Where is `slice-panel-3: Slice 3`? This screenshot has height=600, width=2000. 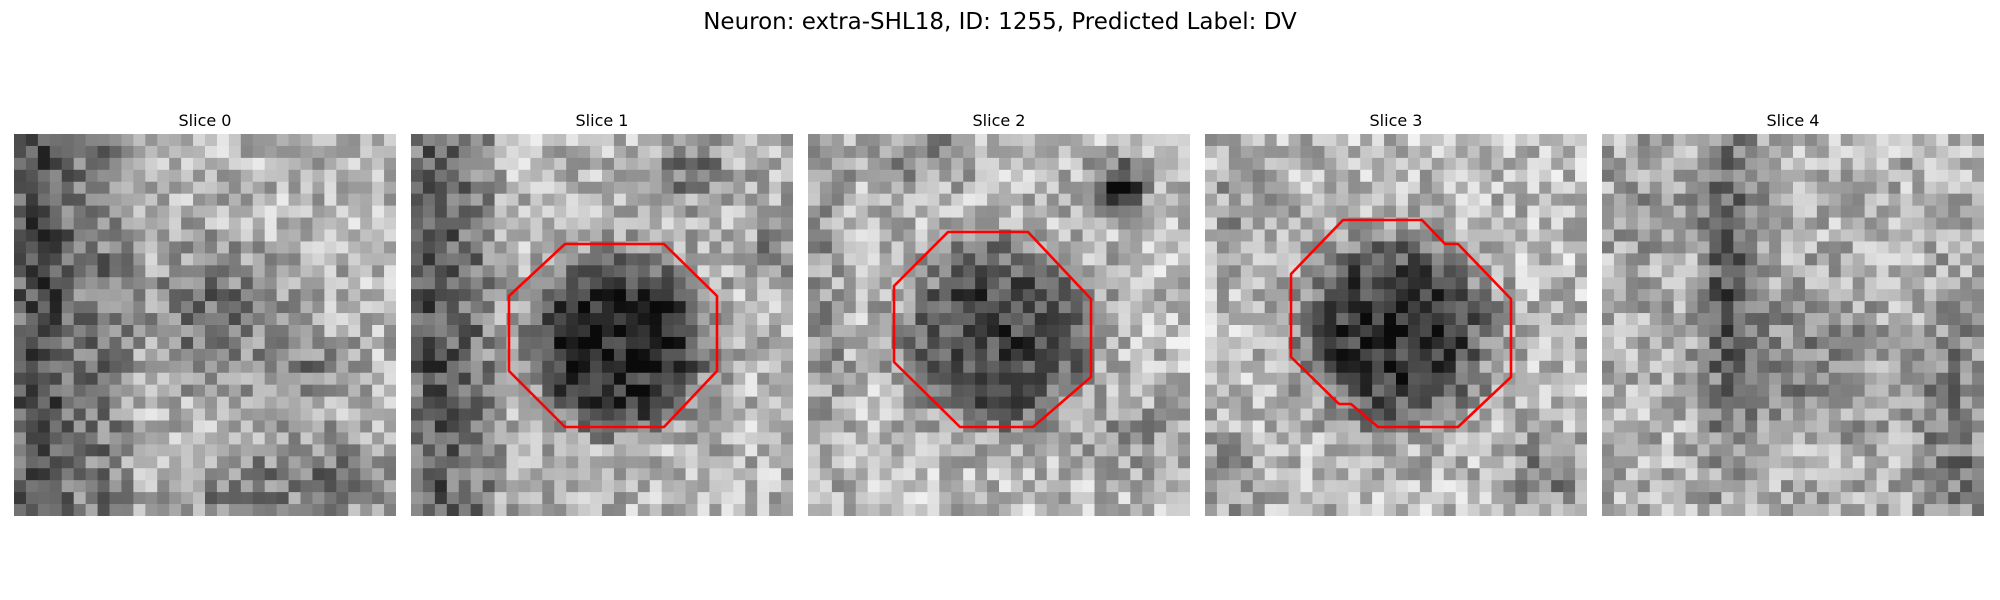 slice-panel-3: Slice 3 is located at coordinates (1396, 312).